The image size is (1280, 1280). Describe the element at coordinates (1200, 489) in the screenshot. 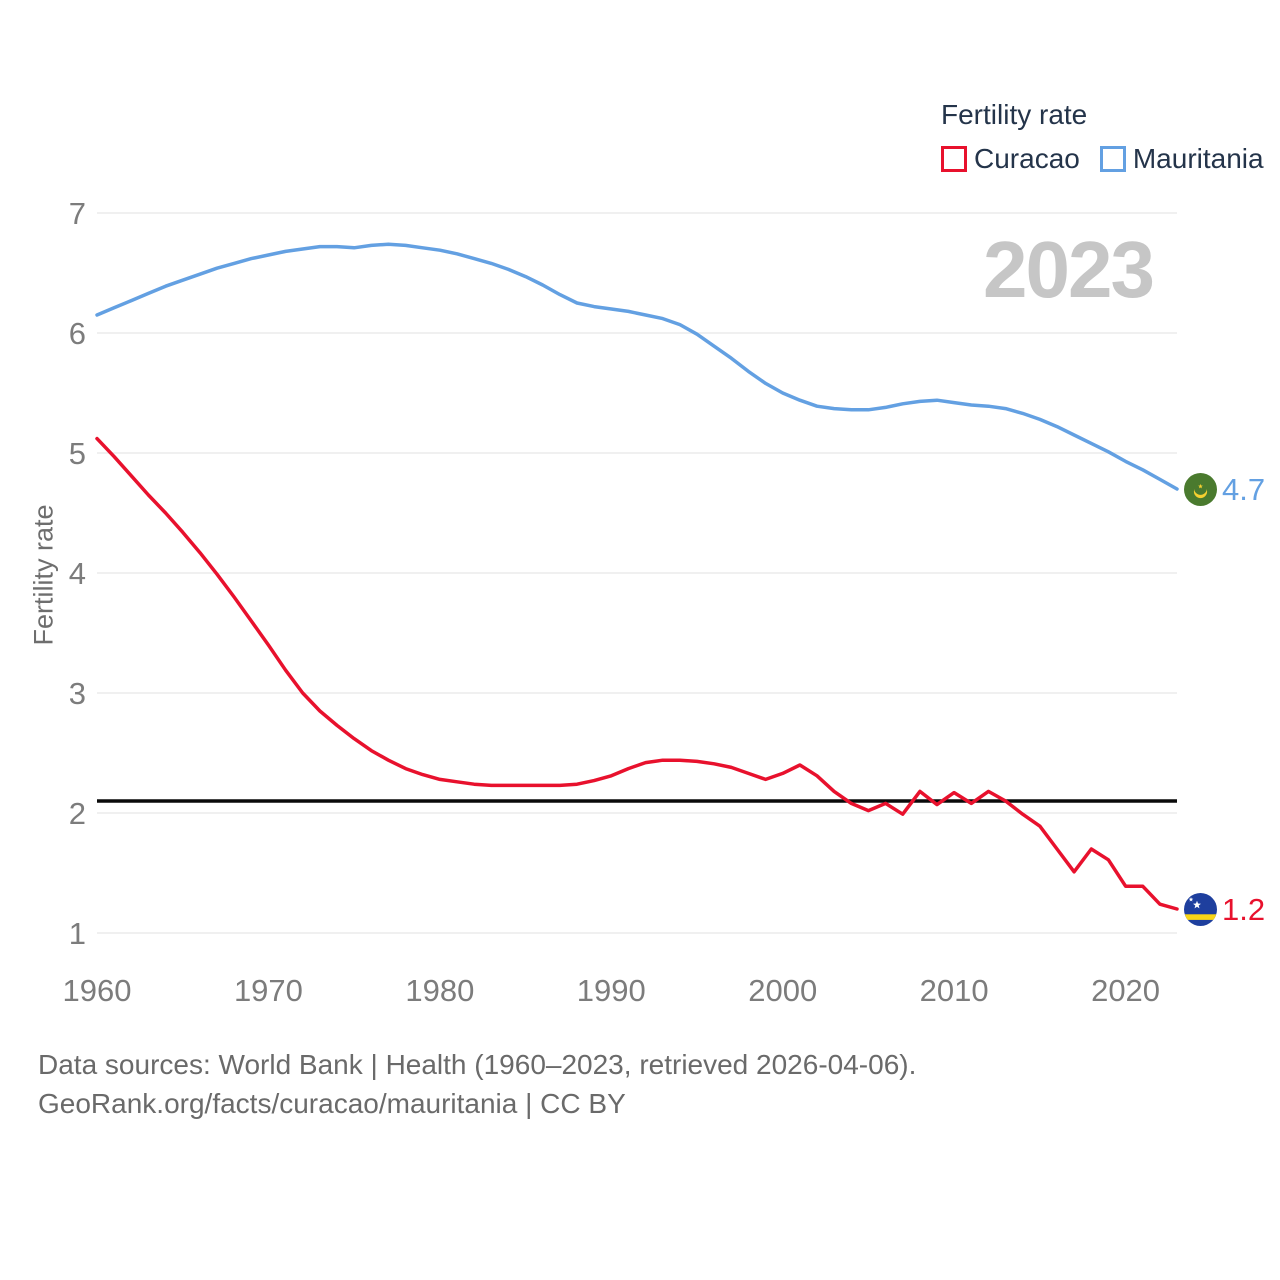

I see `mauritania-flag-icon` at that location.